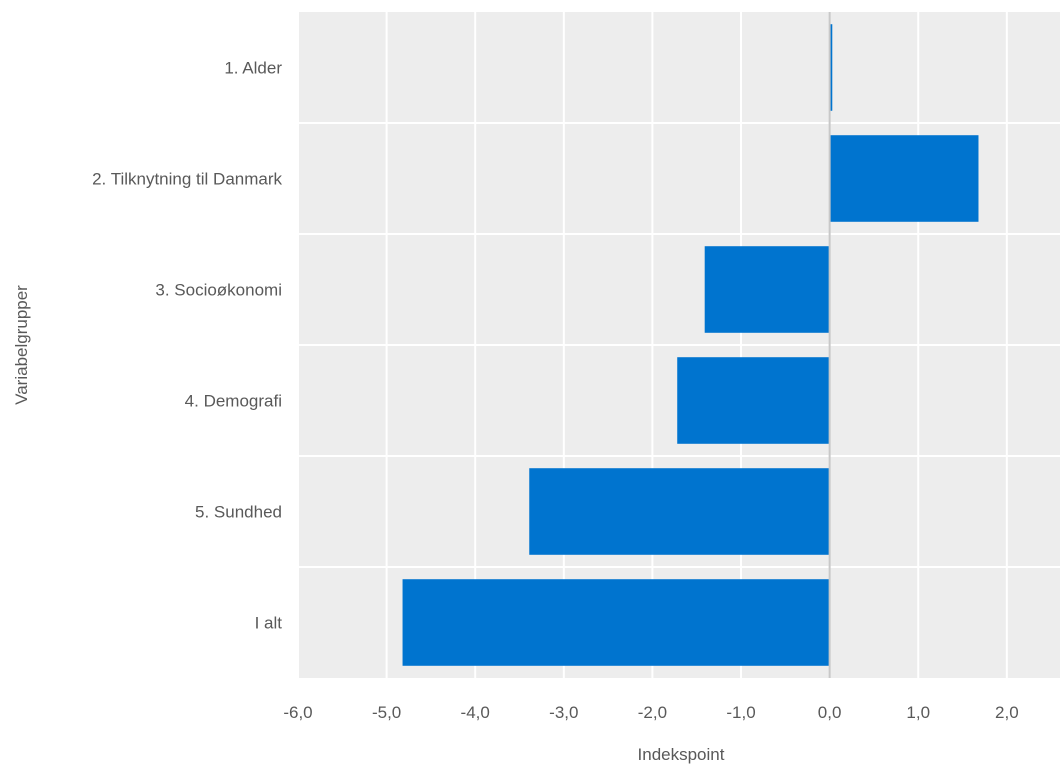 Image resolution: width=1060 pixels, height=773 pixels. What do you see at coordinates (830, 712) in the screenshot?
I see `x-tick-label: 0,0` at bounding box center [830, 712].